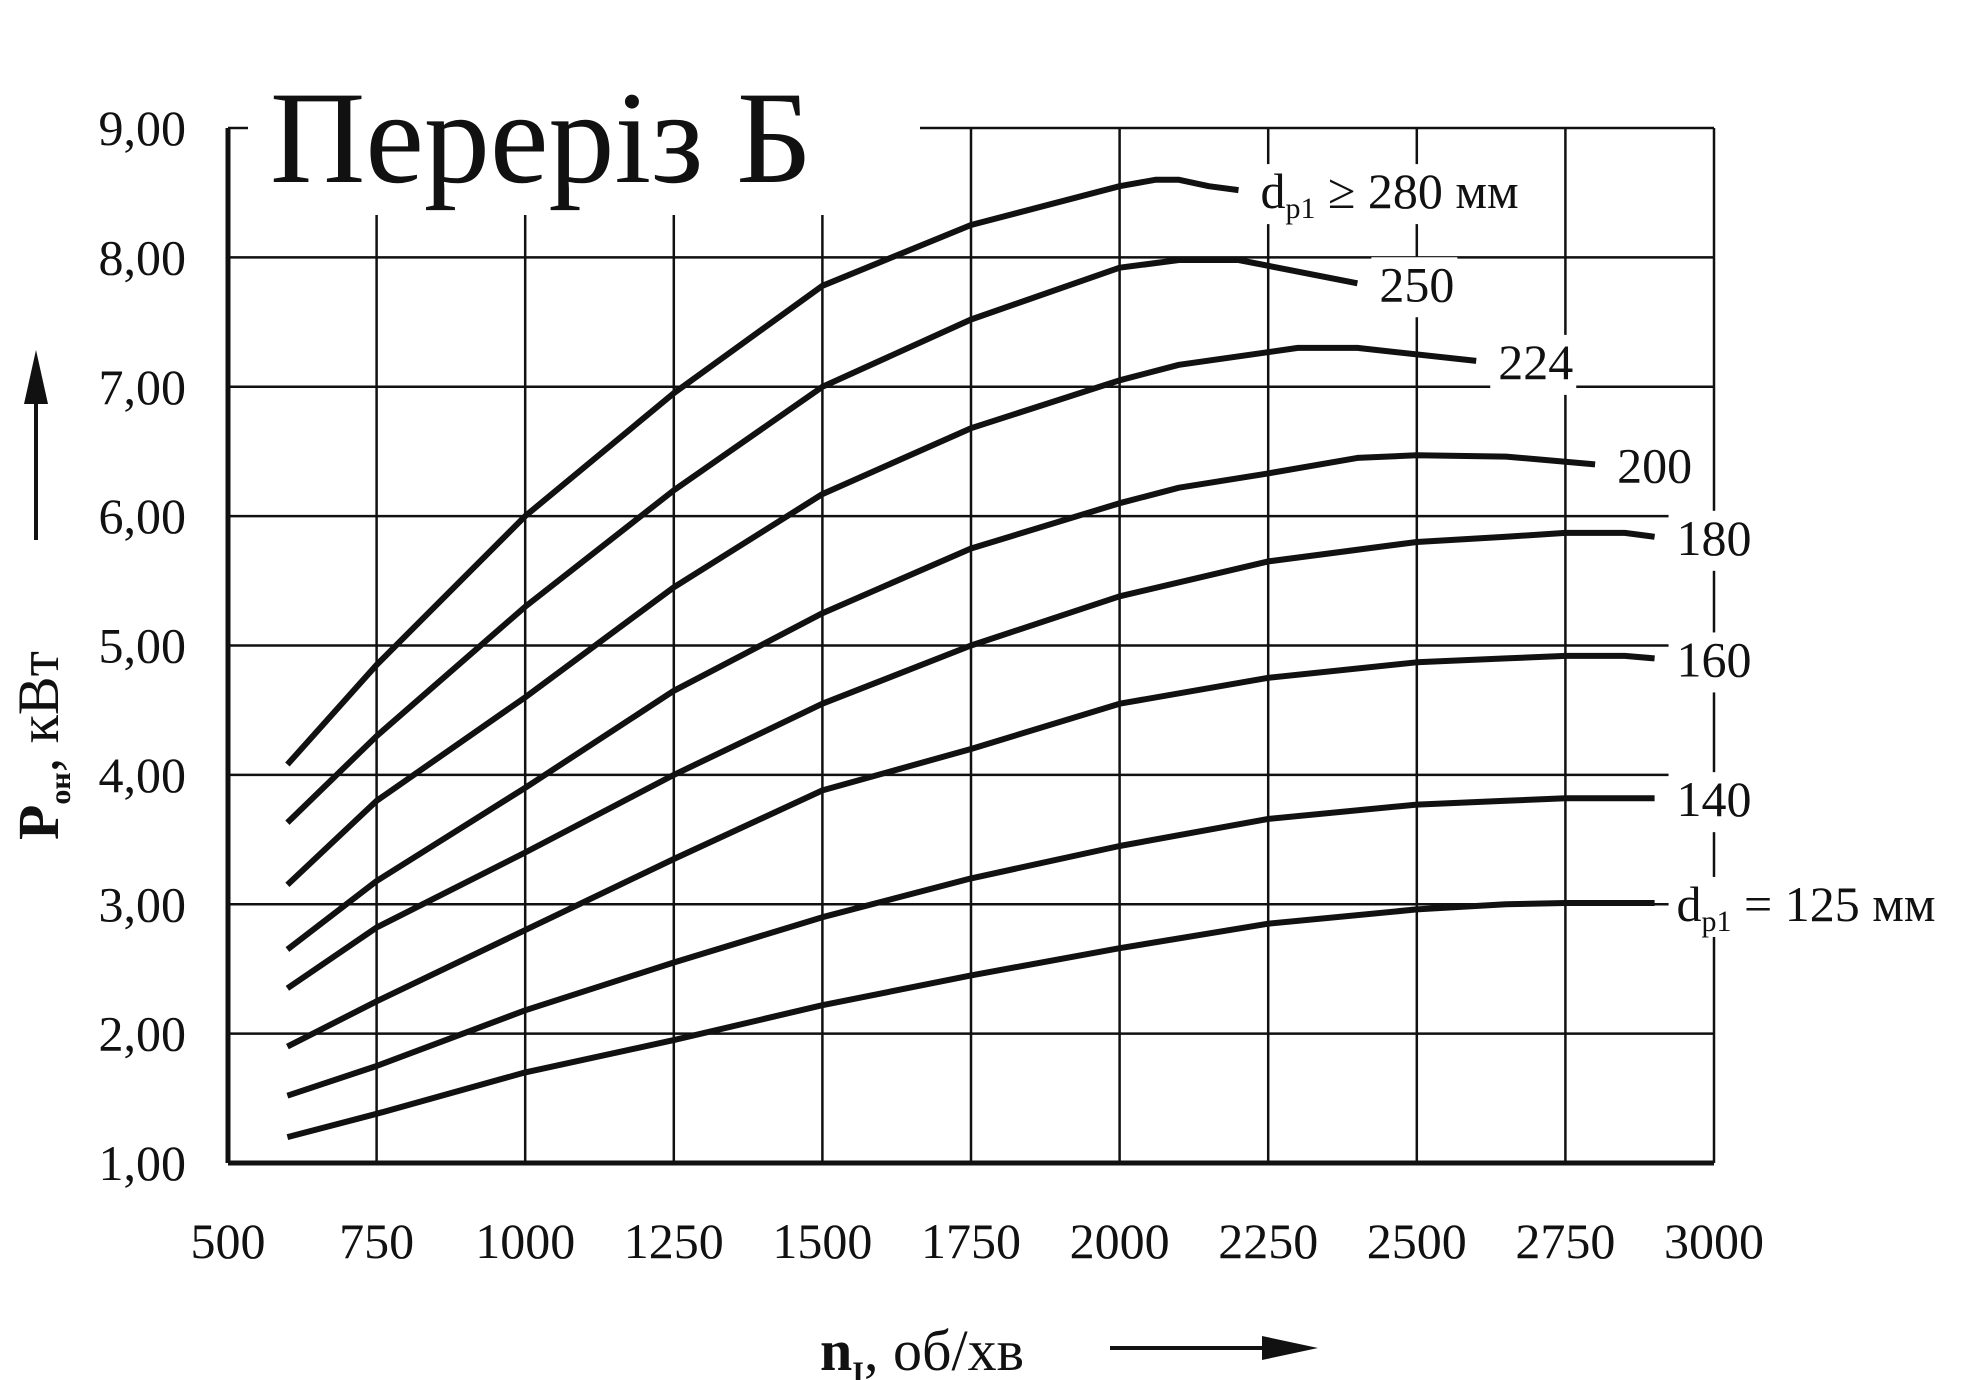  I want to click on series-label: 200, so click(1654, 465).